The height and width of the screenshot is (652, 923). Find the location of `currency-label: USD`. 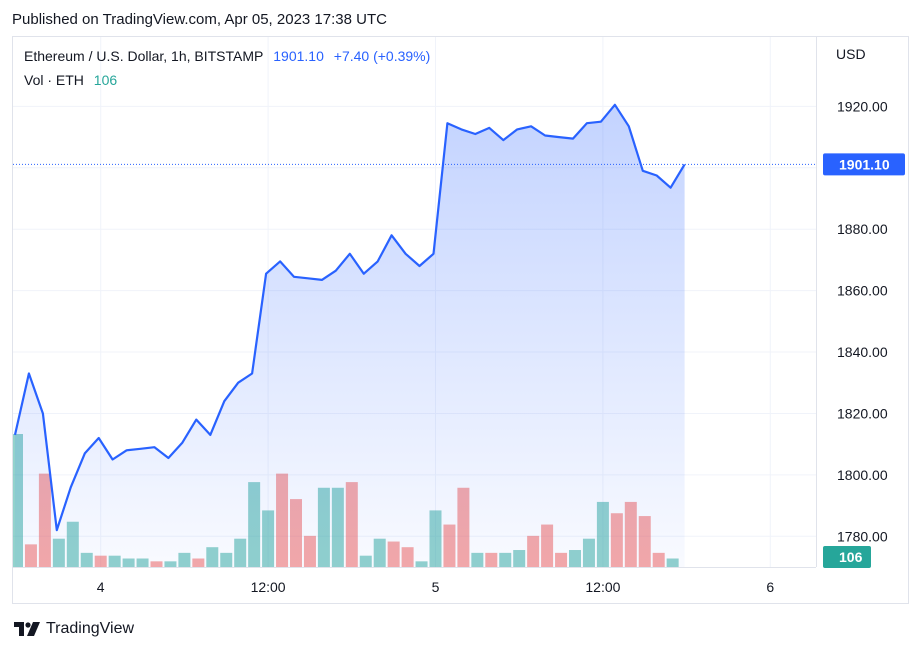

currency-label: USD is located at coordinates (851, 54).